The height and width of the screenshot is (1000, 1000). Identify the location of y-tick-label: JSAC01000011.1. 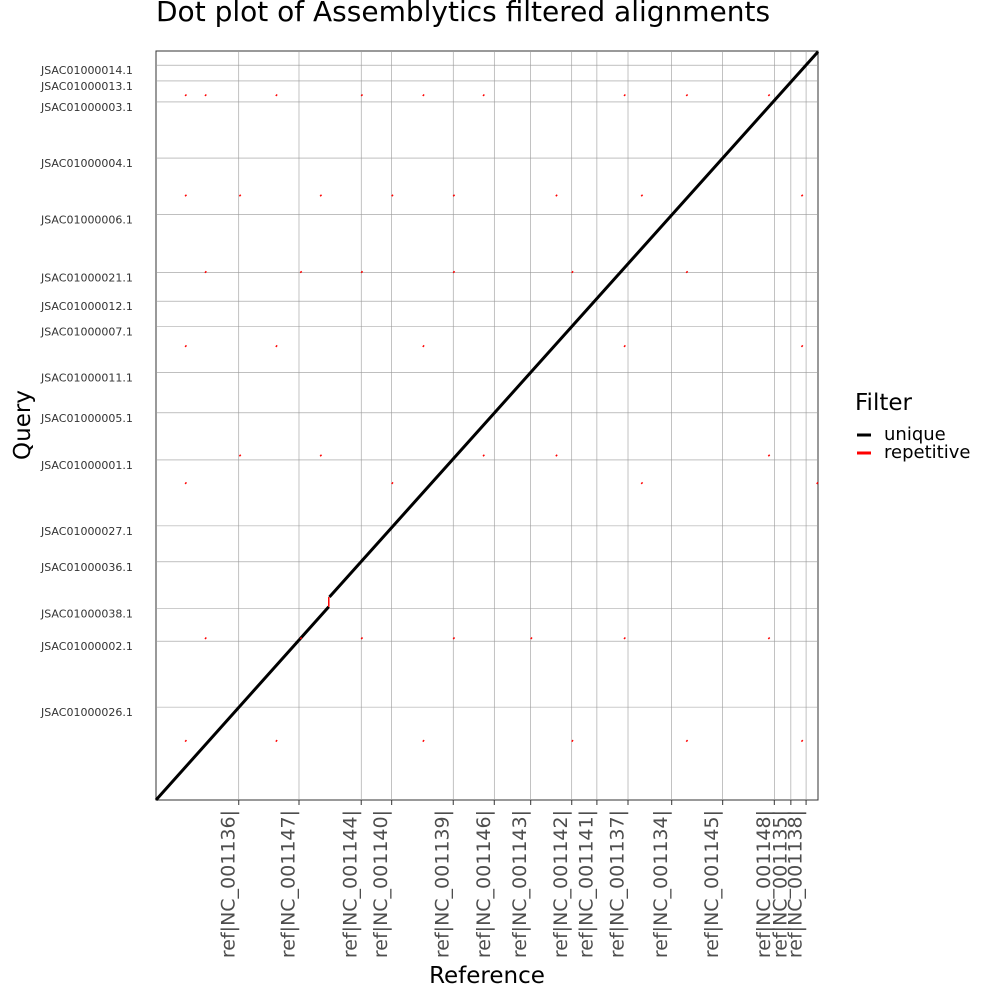
(86, 377).